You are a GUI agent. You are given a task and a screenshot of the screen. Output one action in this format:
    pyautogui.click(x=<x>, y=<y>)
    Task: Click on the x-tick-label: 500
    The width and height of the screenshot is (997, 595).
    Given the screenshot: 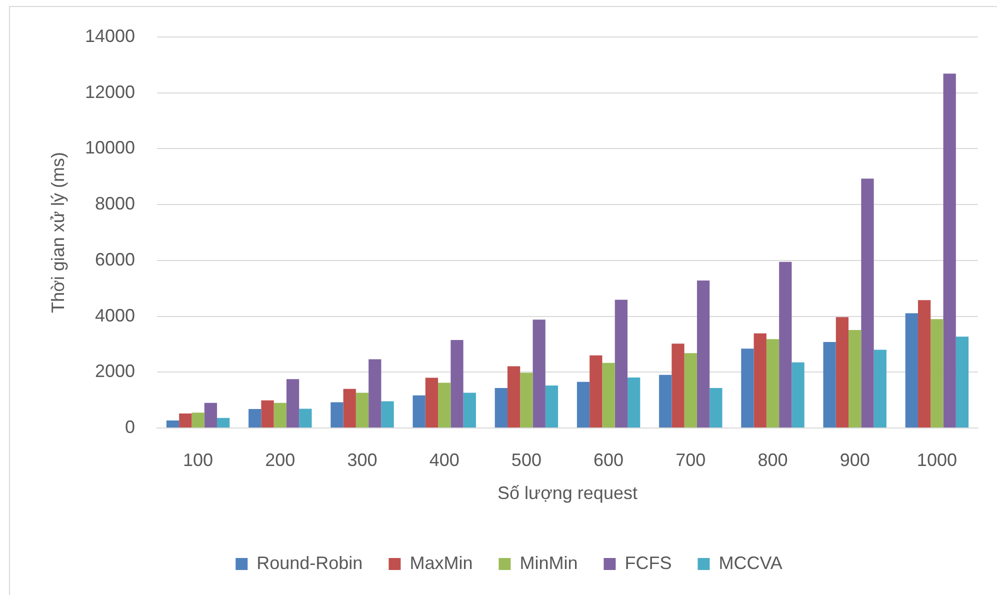 What is the action you would take?
    pyautogui.click(x=526, y=460)
    